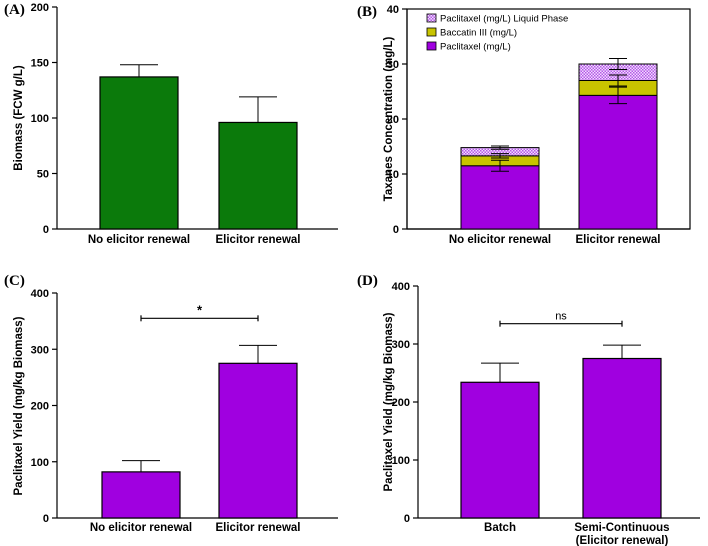 This screenshot has width=708, height=546. Describe the element at coordinates (367, 281) in the screenshot. I see `panel-d-label: (D)` at that location.